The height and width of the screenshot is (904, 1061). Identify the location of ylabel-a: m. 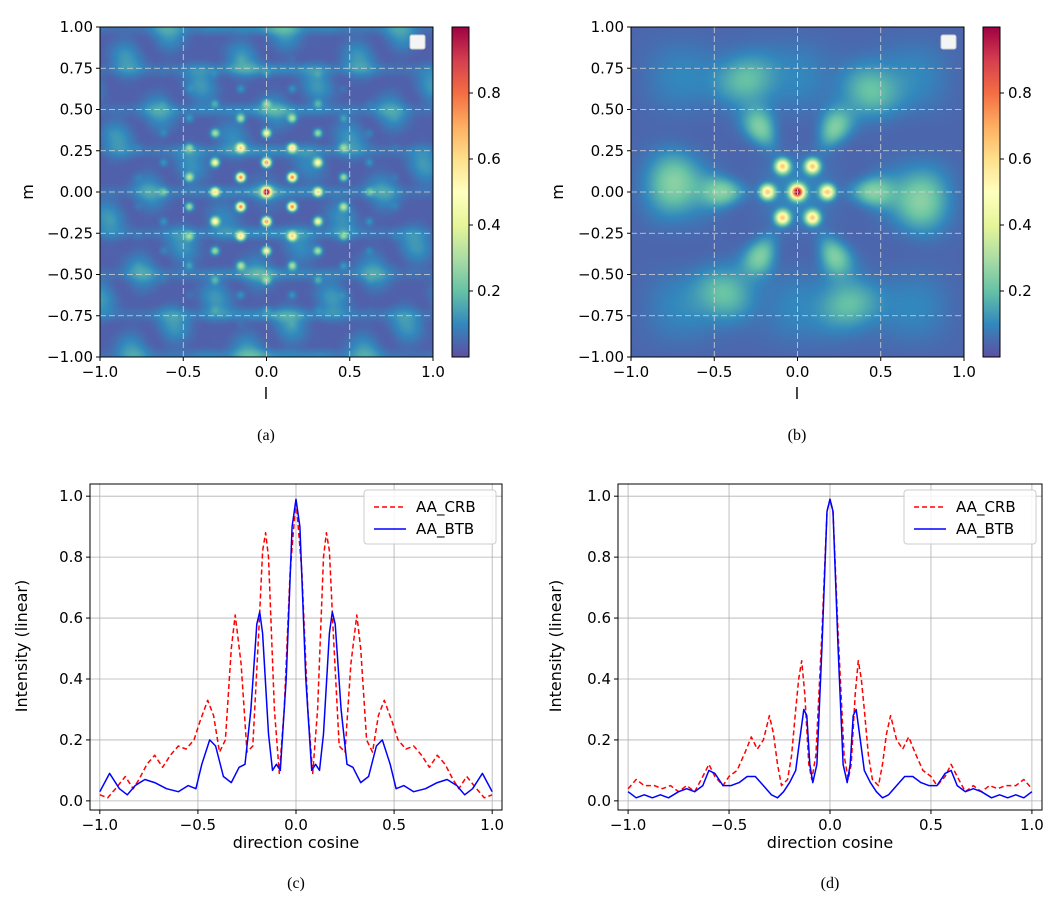
(27, 192).